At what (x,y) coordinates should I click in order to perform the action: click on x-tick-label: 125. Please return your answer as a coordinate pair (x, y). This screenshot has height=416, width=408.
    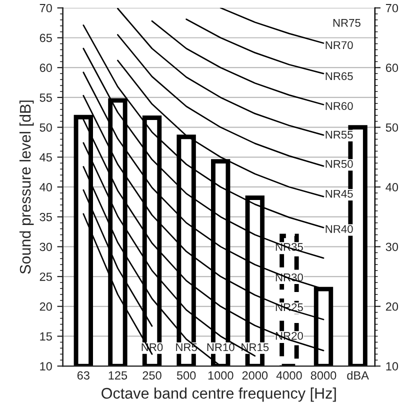
    Looking at the image, I should click on (118, 375).